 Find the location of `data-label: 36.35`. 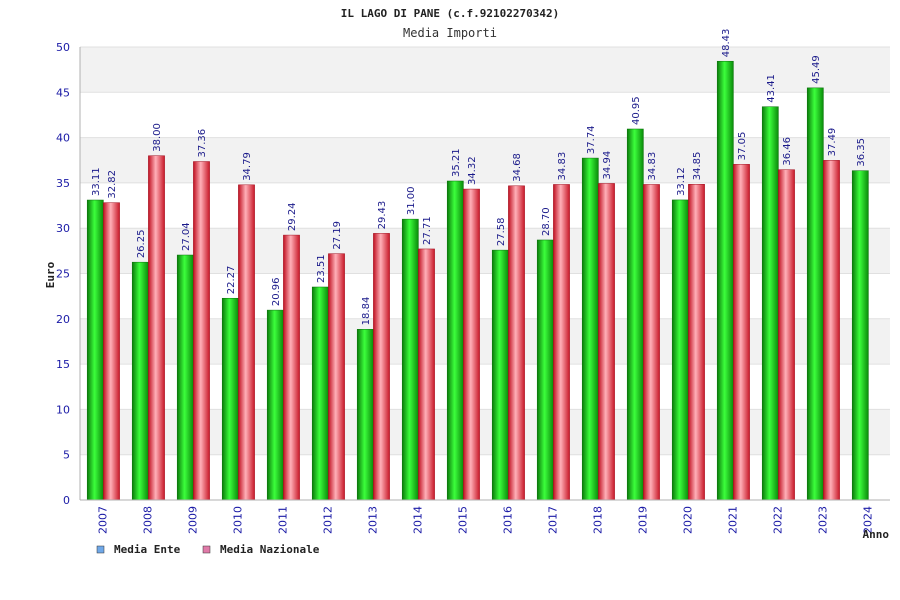

data-label: 36.35 is located at coordinates (861, 152).